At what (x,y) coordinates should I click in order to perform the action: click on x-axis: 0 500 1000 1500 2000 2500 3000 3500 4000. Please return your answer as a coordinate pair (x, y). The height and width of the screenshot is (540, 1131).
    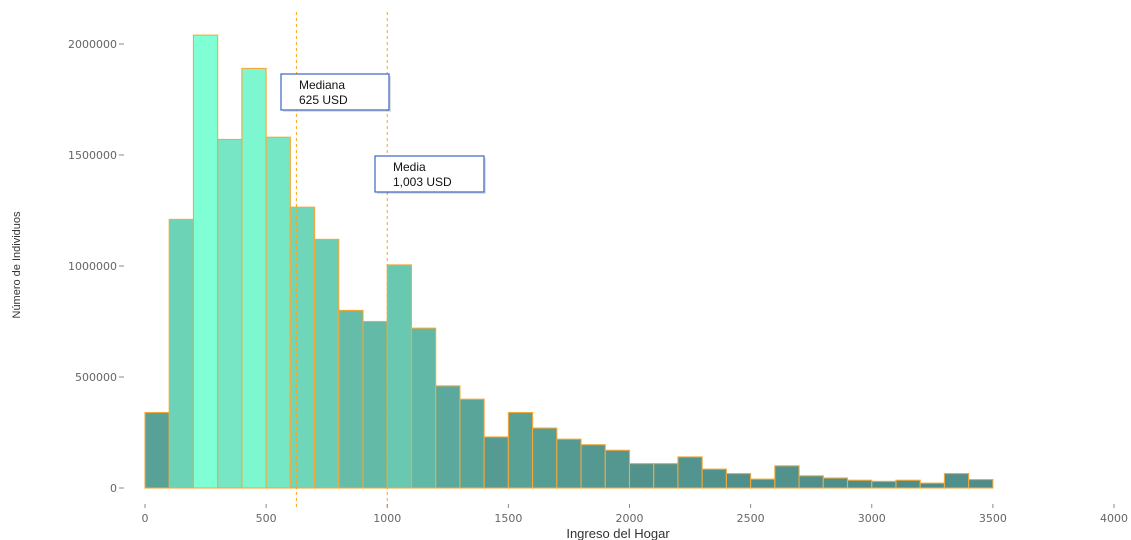
    Looking at the image, I should click on (635, 514).